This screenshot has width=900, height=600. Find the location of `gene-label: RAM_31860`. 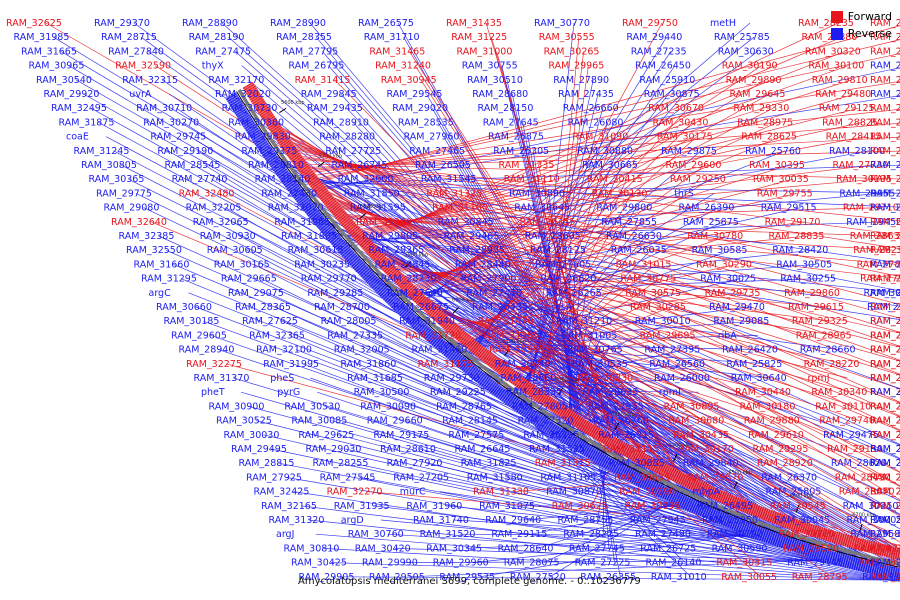

gene-label: RAM_31860 is located at coordinates (368, 364).